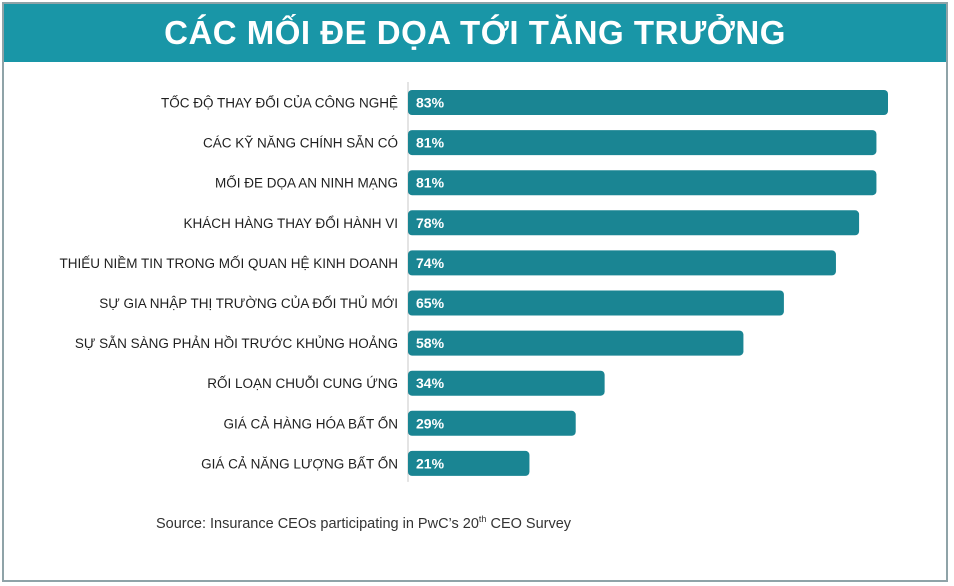 This screenshot has width=954, height=586. What do you see at coordinates (236, 343) in the screenshot?
I see `category-label: SỰ SẴN SÀNG PHẢN HỒI TRƯỚC KHỦNG HOẢNG` at bounding box center [236, 343].